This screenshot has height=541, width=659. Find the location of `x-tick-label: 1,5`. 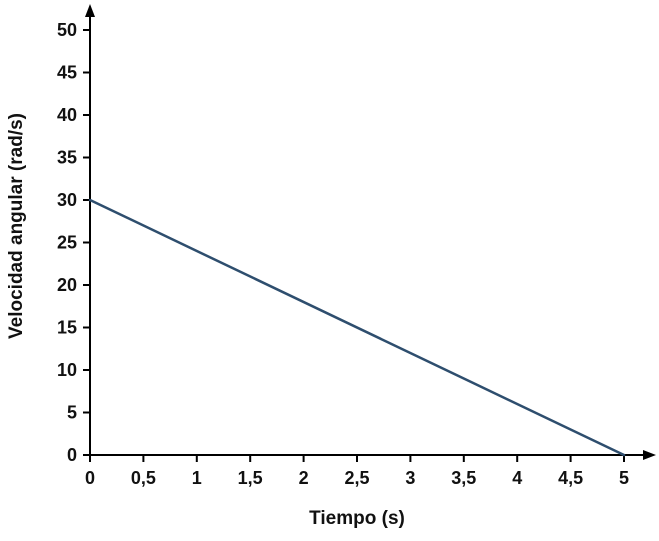

x-tick-label: 1,5 is located at coordinates (250, 478).